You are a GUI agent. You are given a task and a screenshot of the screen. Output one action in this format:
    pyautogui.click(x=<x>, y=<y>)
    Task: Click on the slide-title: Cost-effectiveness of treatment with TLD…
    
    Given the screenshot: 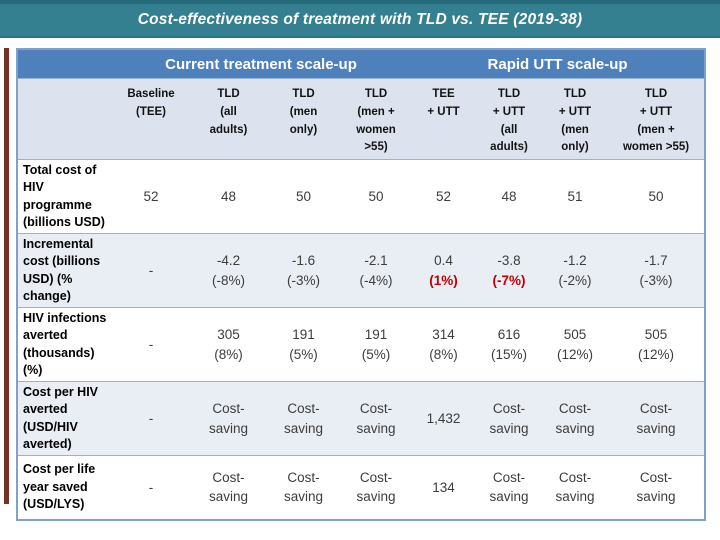 What is the action you would take?
    pyautogui.click(x=360, y=19)
    